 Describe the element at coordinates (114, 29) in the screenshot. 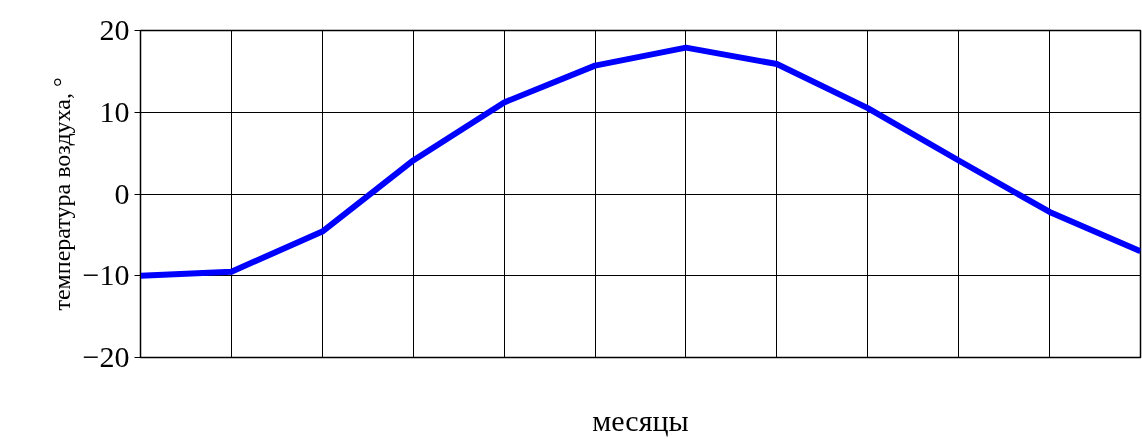

I see `y-tick-label: 20` at that location.